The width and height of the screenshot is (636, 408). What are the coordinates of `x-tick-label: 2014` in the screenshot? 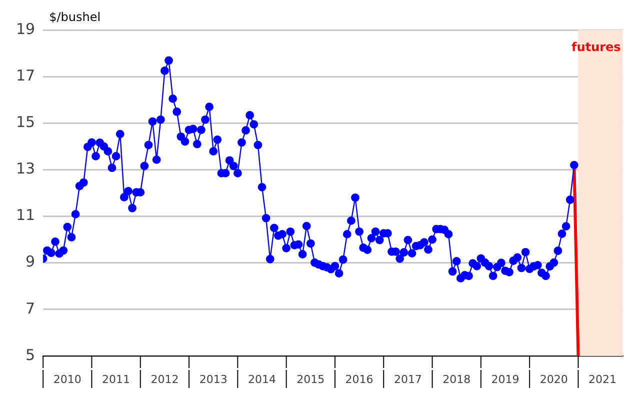 It's located at (262, 379).